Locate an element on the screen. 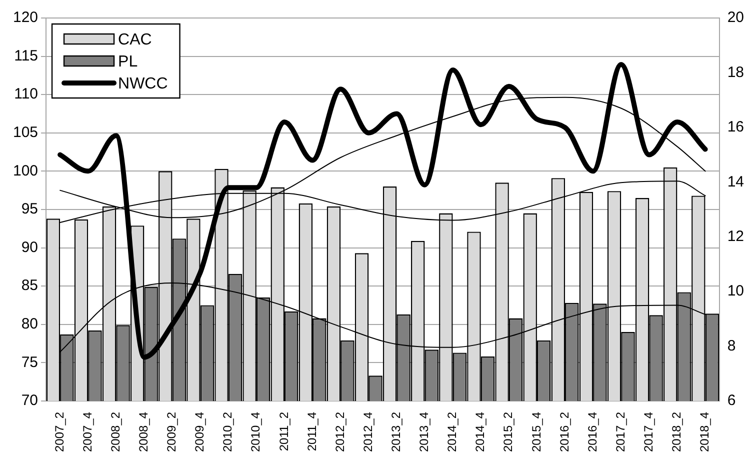 The image size is (755, 459). x-tick-label: 2008_2 is located at coordinates (115, 432).